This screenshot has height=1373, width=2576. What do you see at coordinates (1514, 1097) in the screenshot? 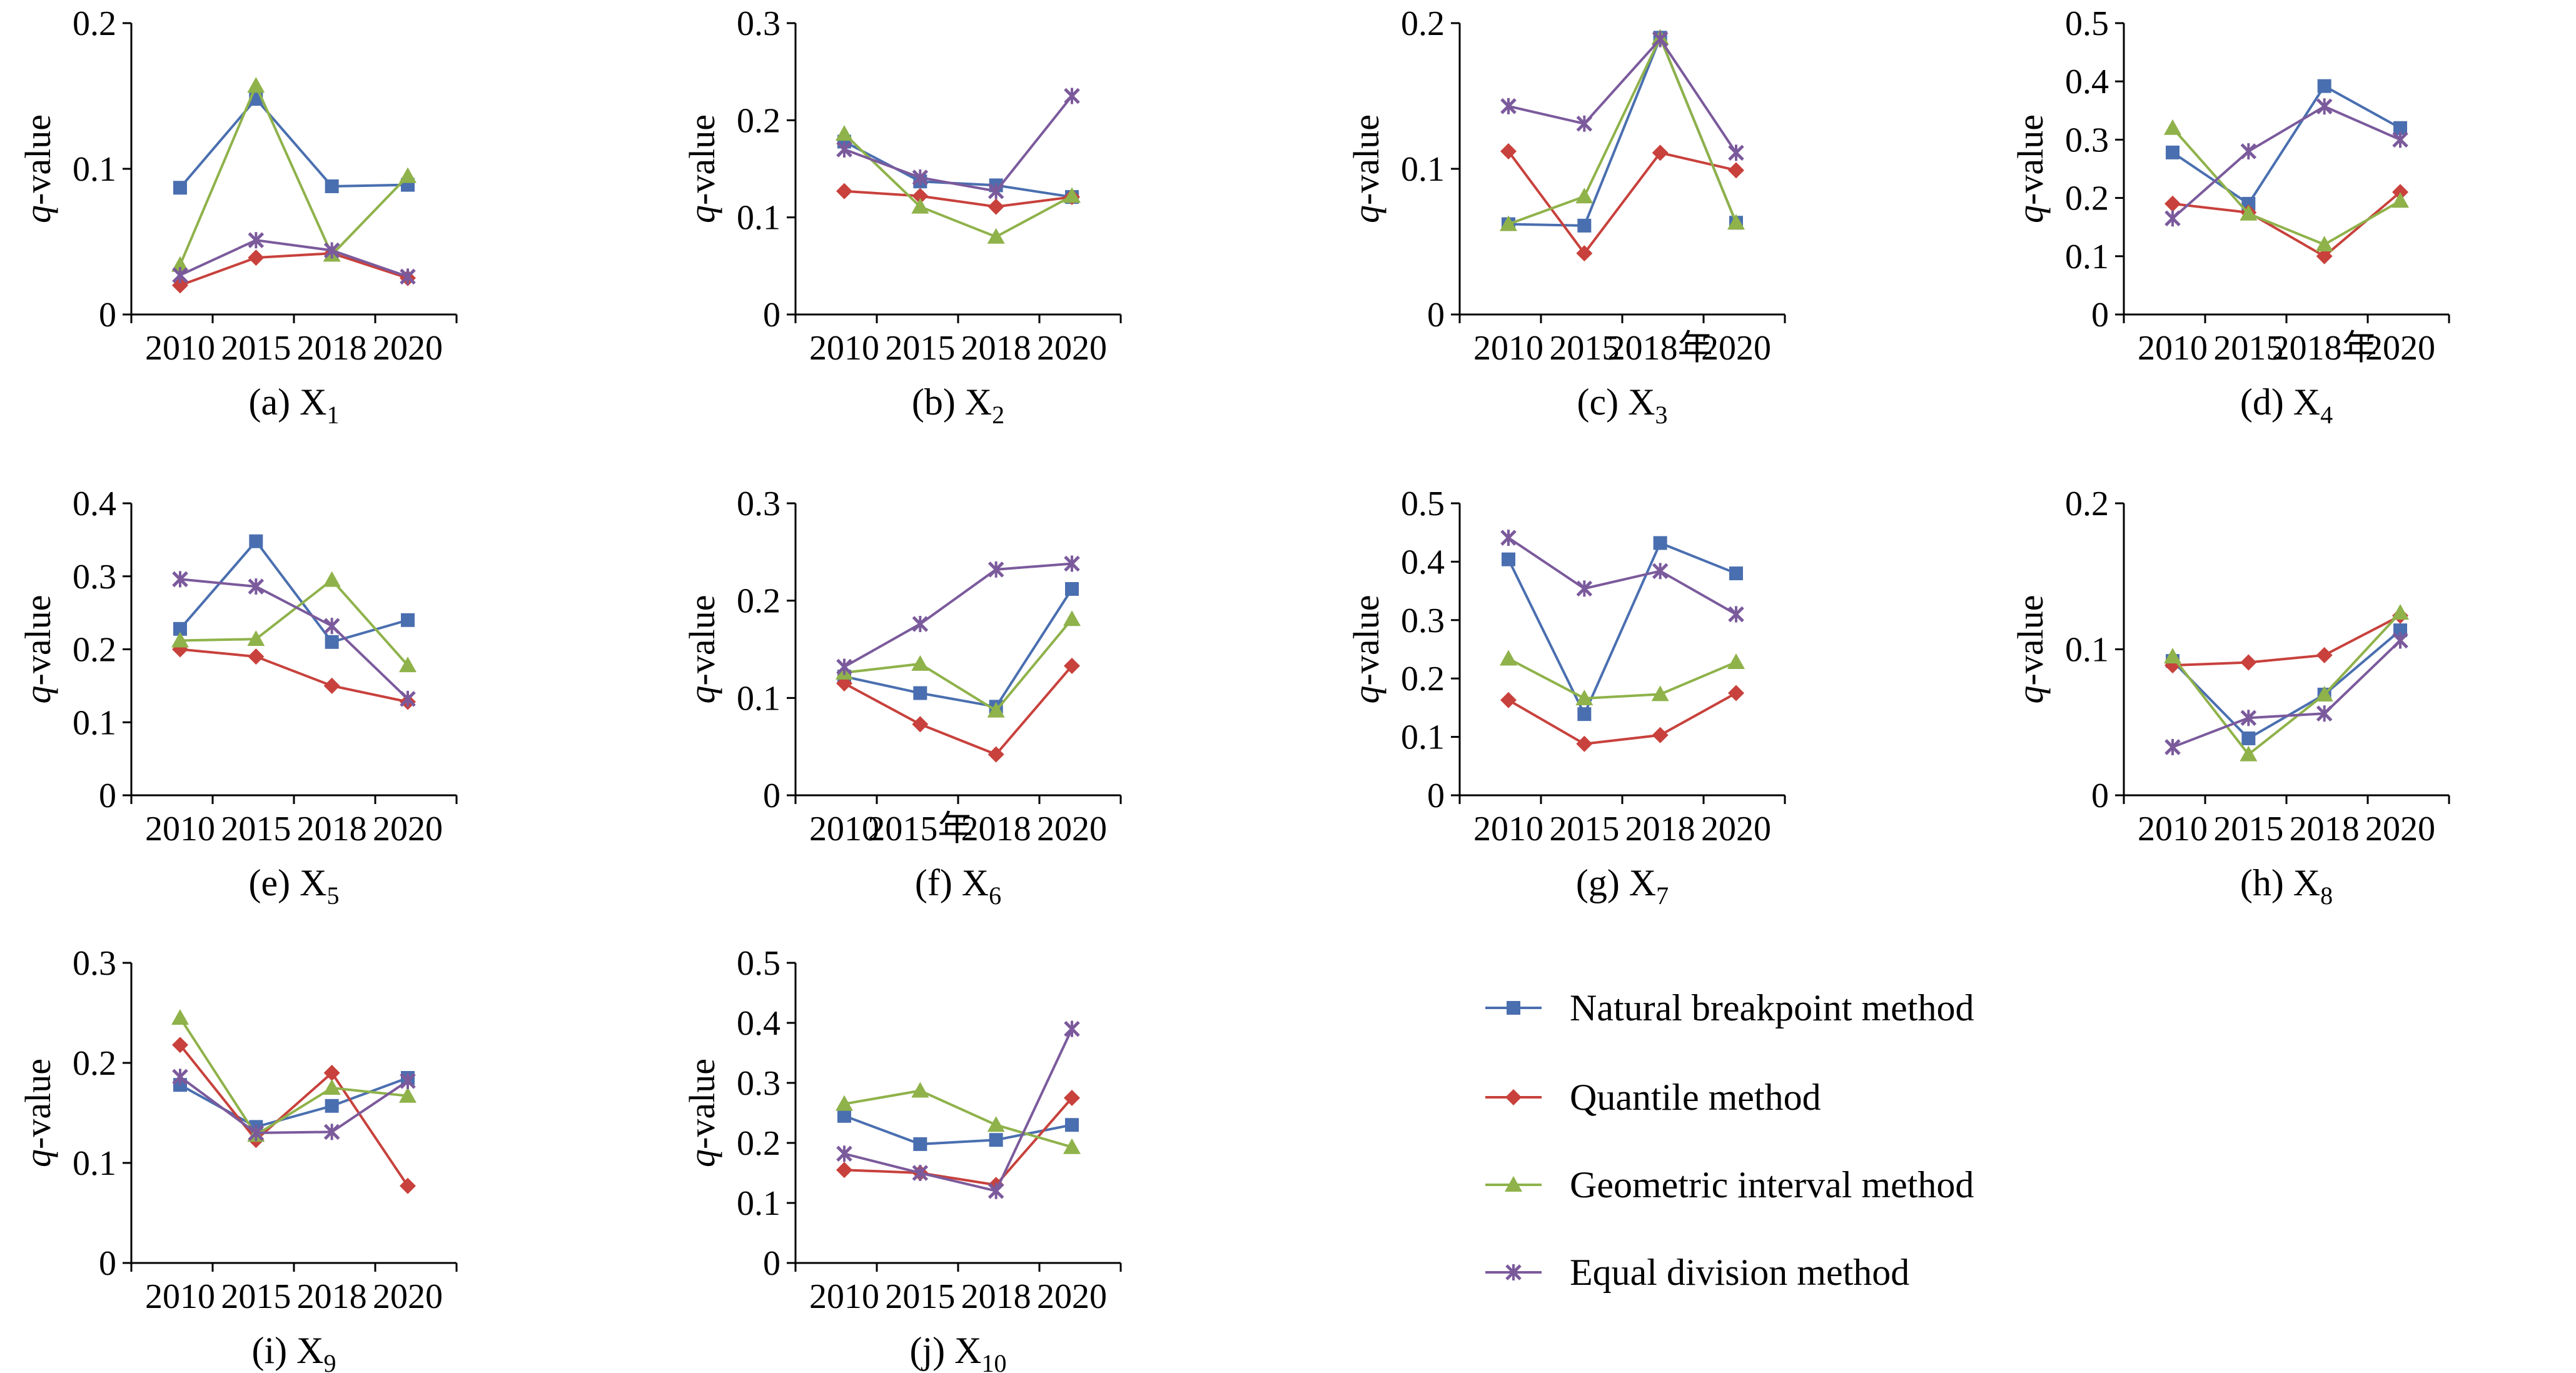
I see `legend-marker` at bounding box center [1514, 1097].